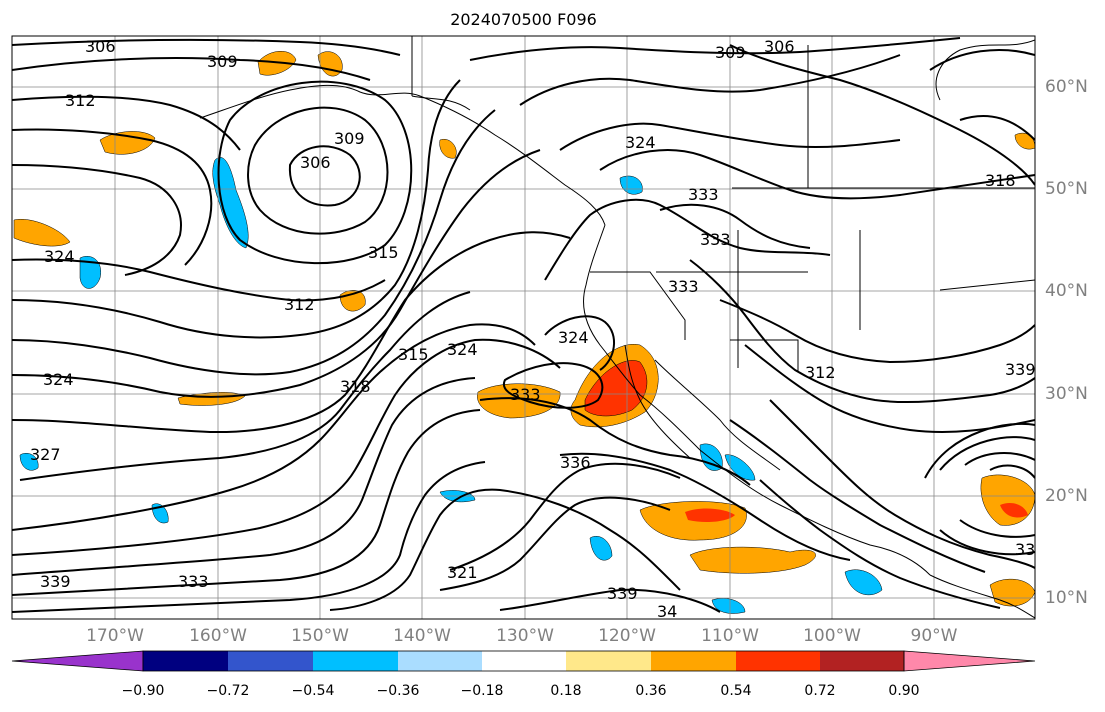 This screenshot has height=712, width=1105. I want to click on contour-label: 33, so click(1025, 549).